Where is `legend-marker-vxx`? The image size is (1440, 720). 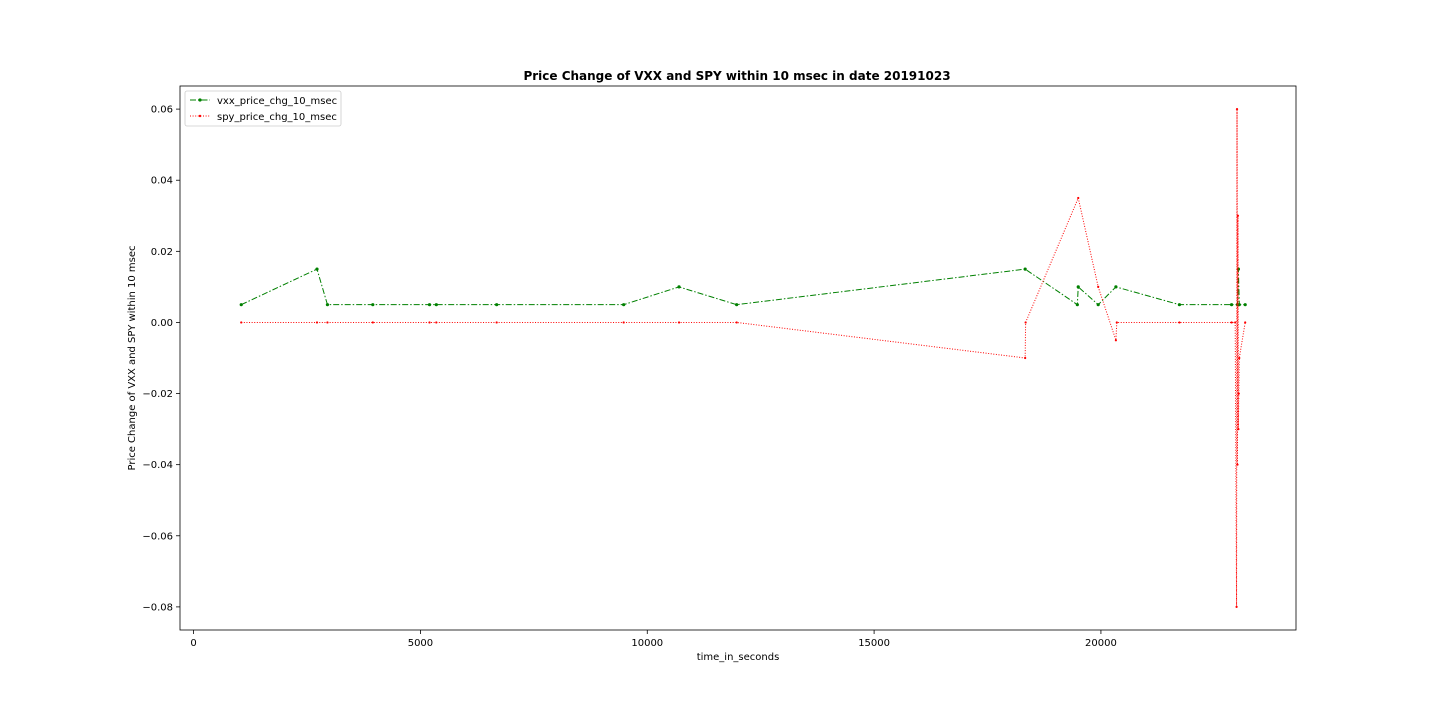 legend-marker-vxx is located at coordinates (200, 100).